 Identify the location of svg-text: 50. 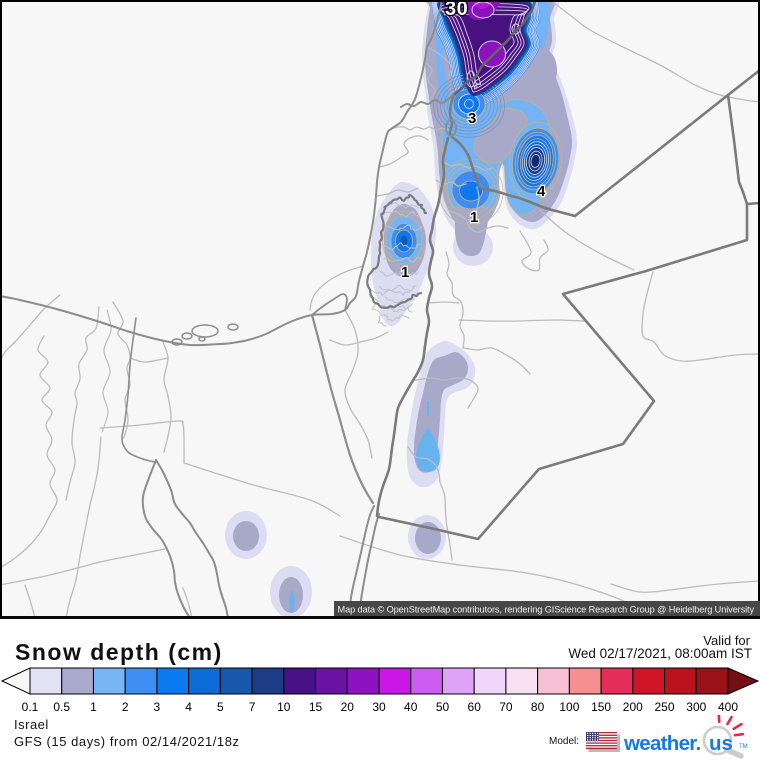
(443, 707).